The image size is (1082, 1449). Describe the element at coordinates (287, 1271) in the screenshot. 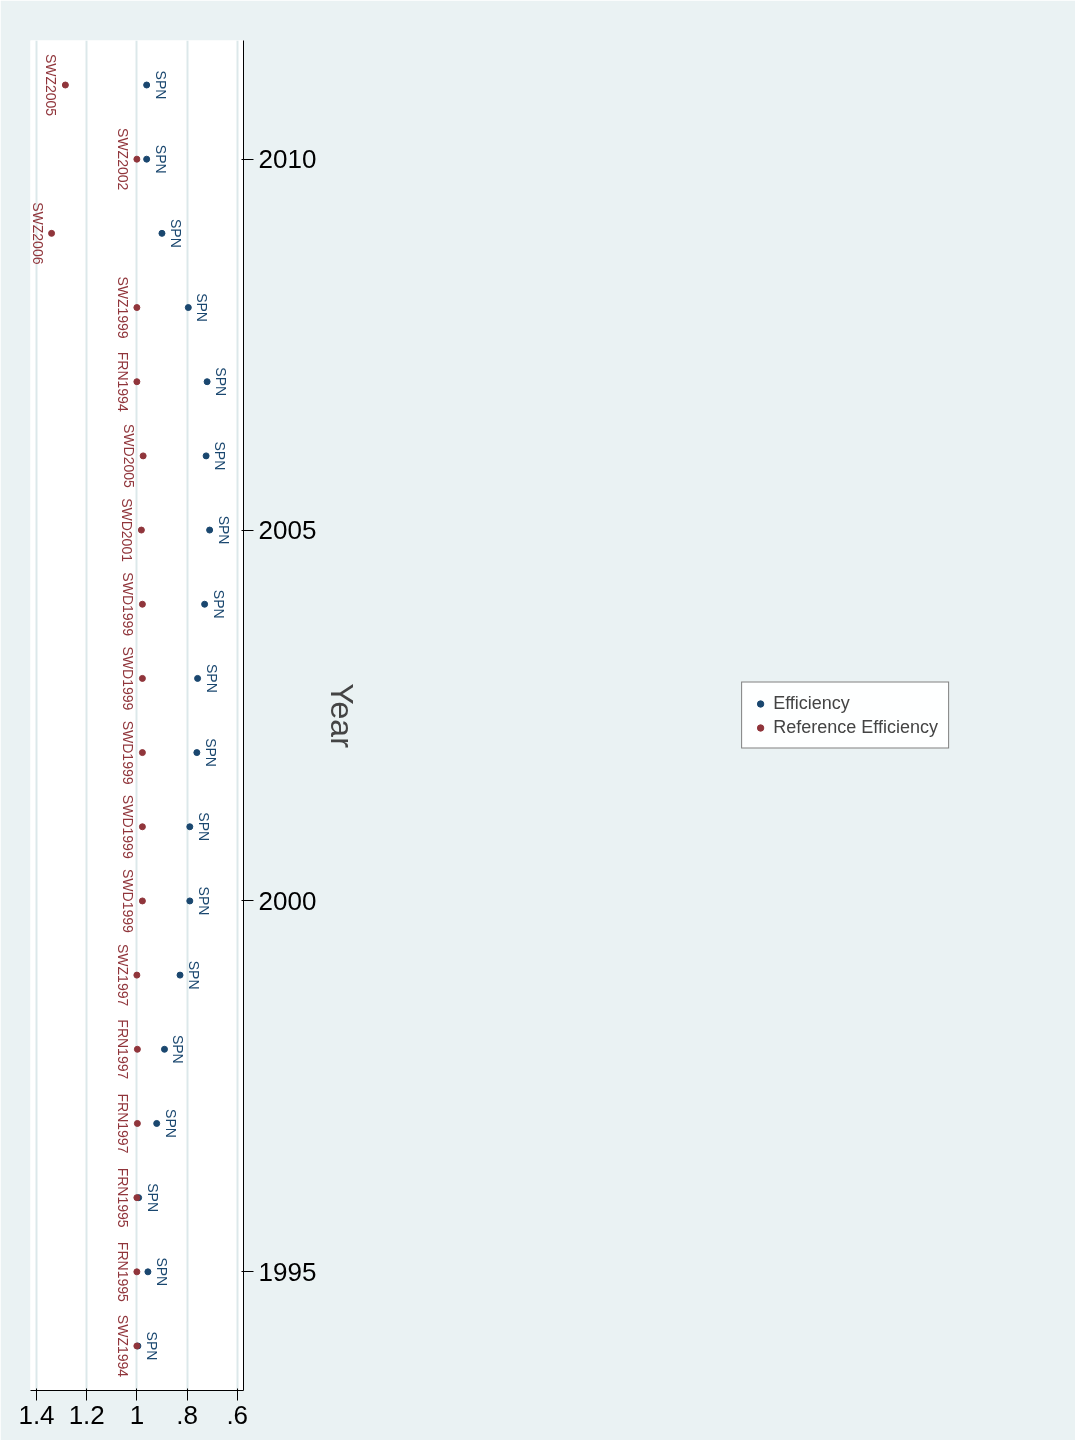

I see `y-tick-label: 1995` at that location.